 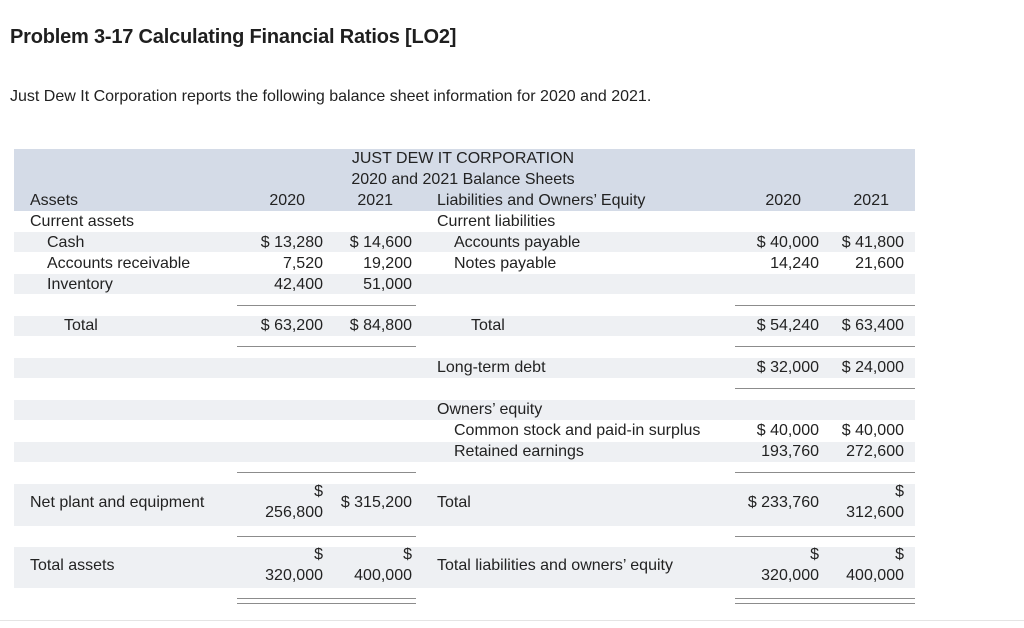 I want to click on assets-year-2020: 2020, so click(x=287, y=200).